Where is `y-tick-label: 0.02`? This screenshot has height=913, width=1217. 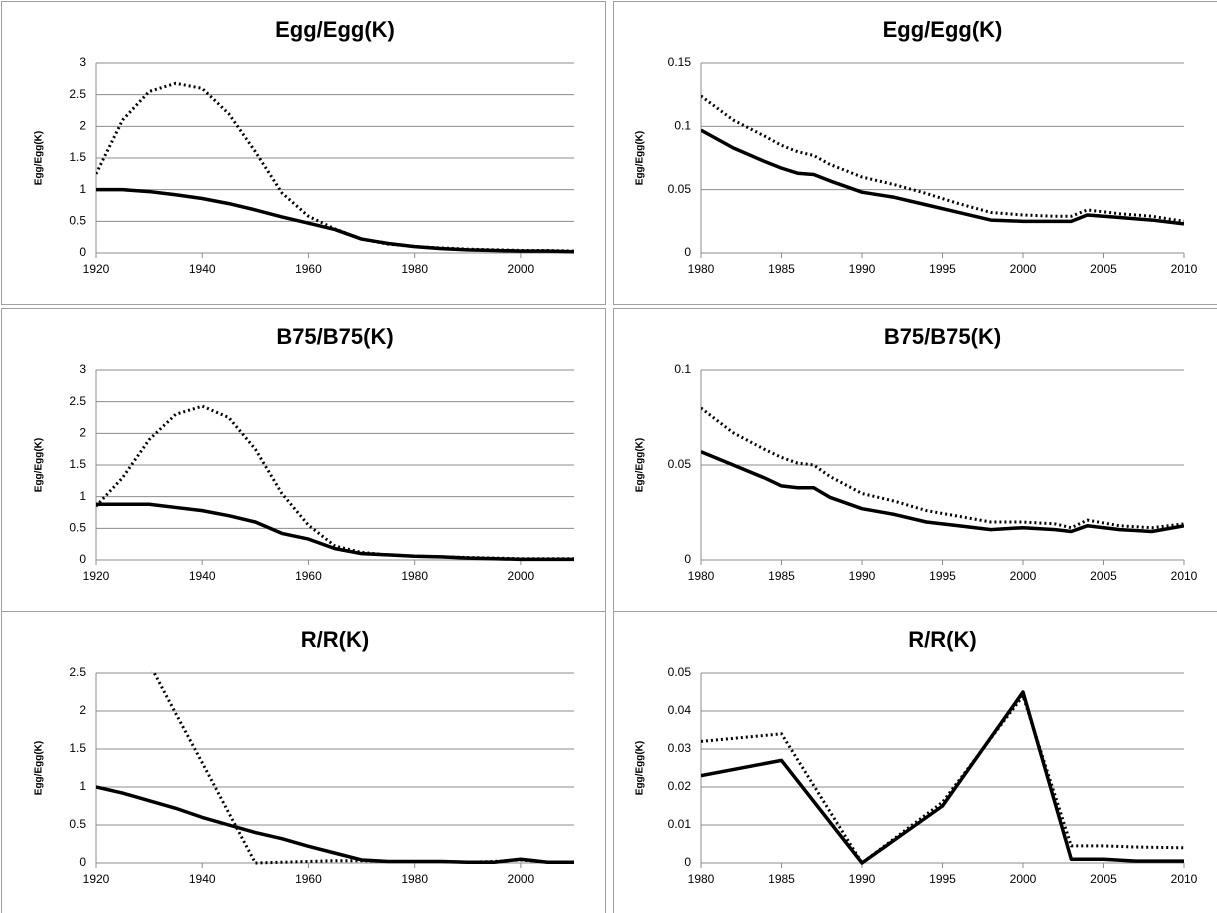
y-tick-label: 0.02 is located at coordinates (680, 786).